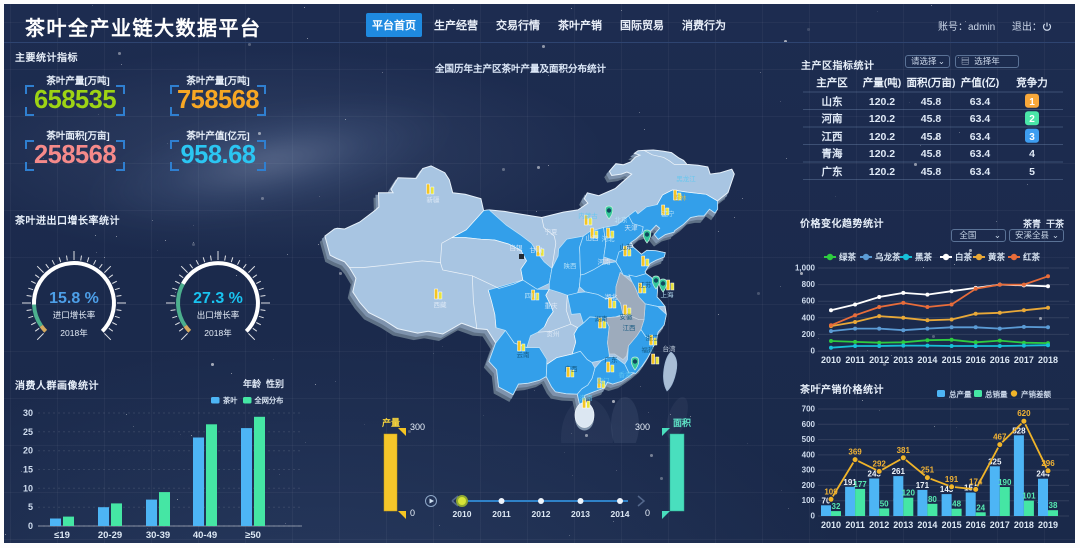  What do you see at coordinates (850, 482) in the screenshot?
I see `svg-text: 191` at bounding box center [850, 482].